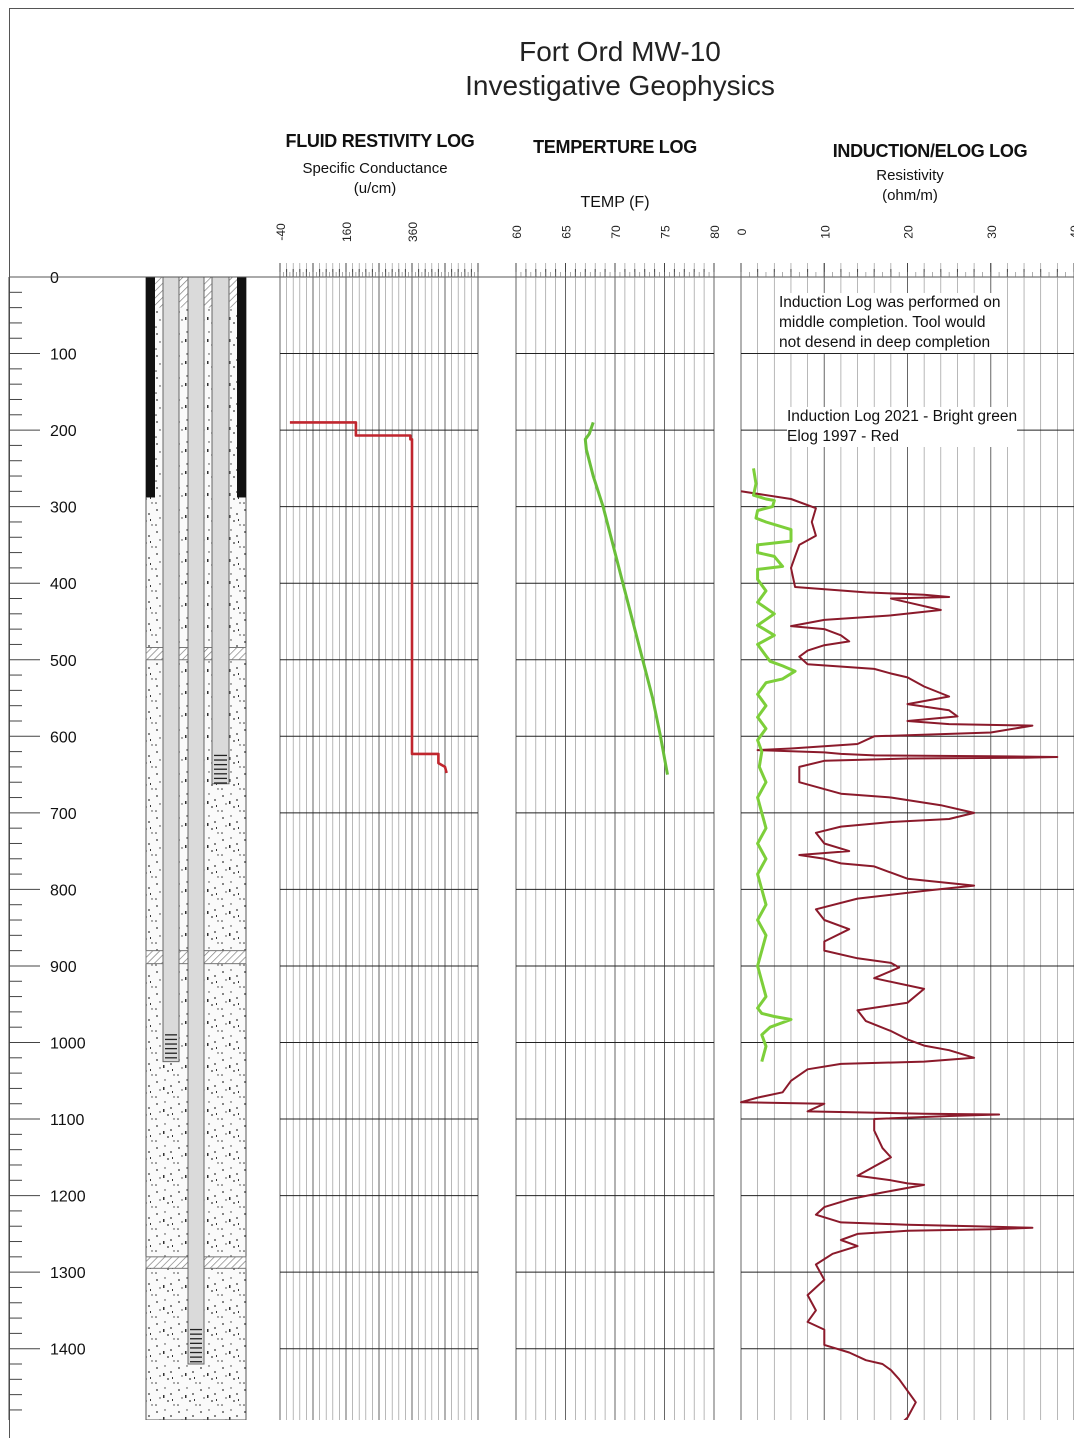 The height and width of the screenshot is (1438, 1074). Describe the element at coordinates (910, 195) in the screenshot. I see `induction-log-units: (ohm/m)` at that location.